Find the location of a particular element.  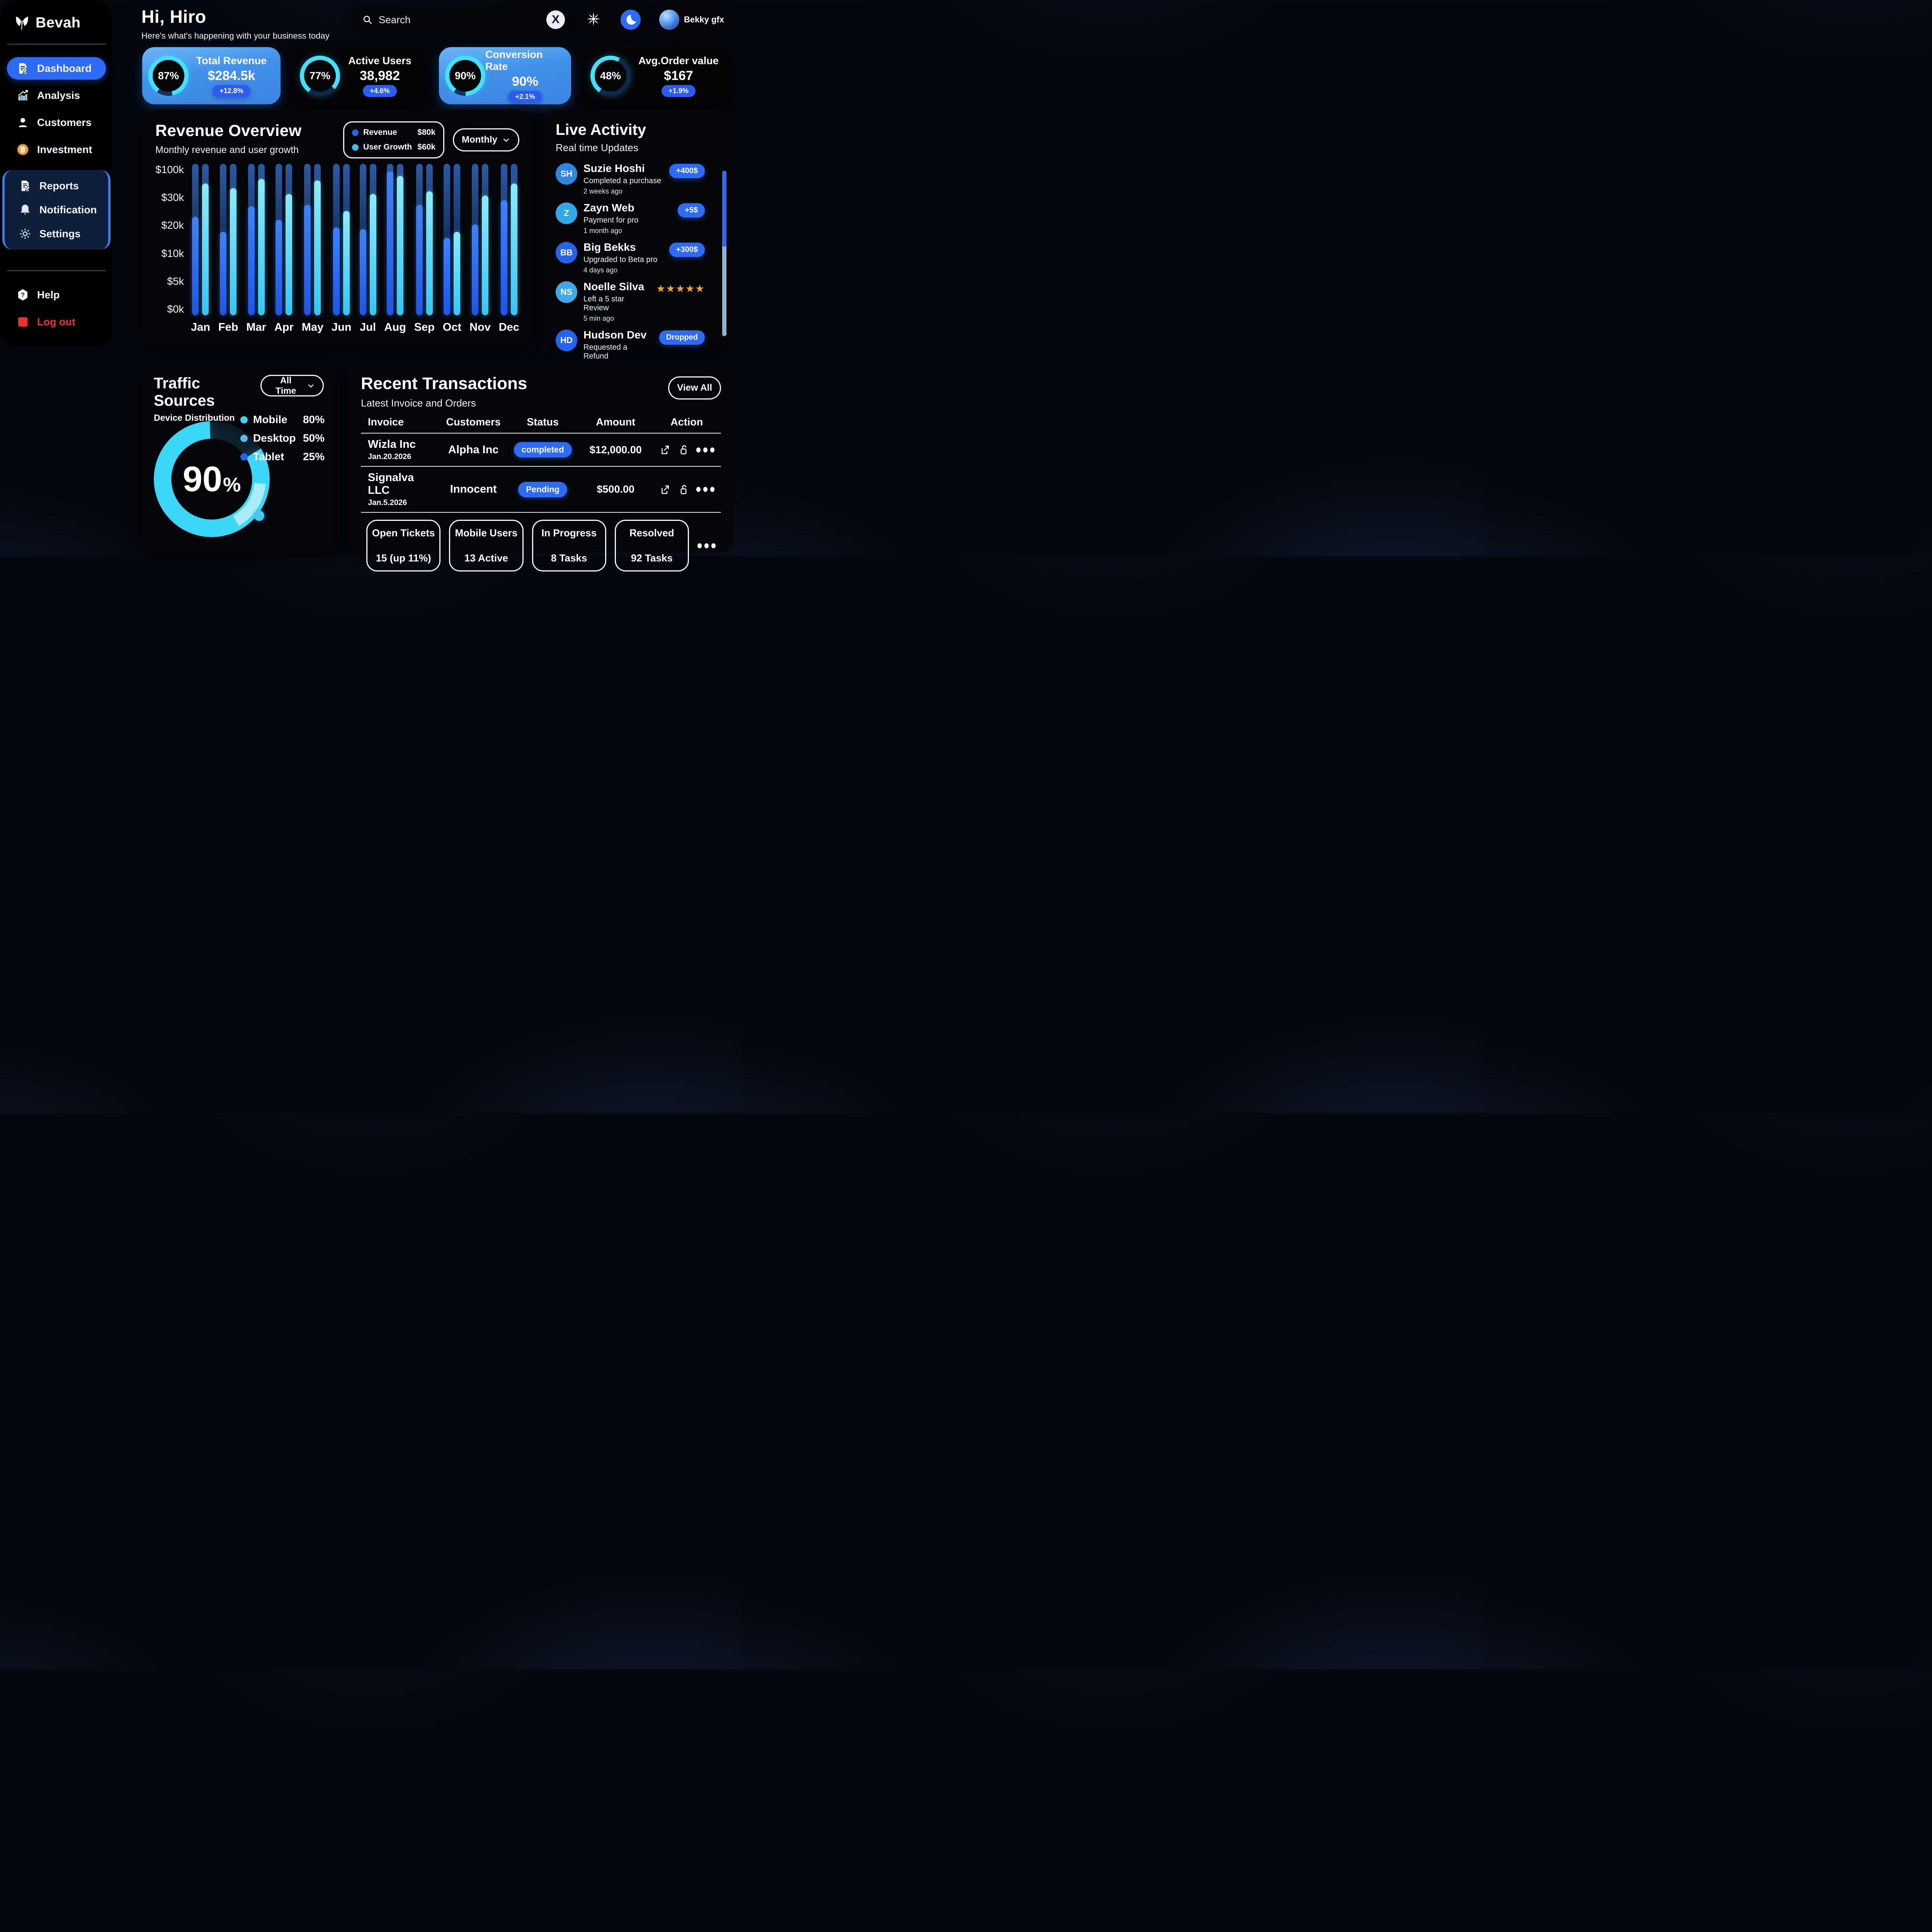

x-logo-icon: X is located at coordinates (556, 19).